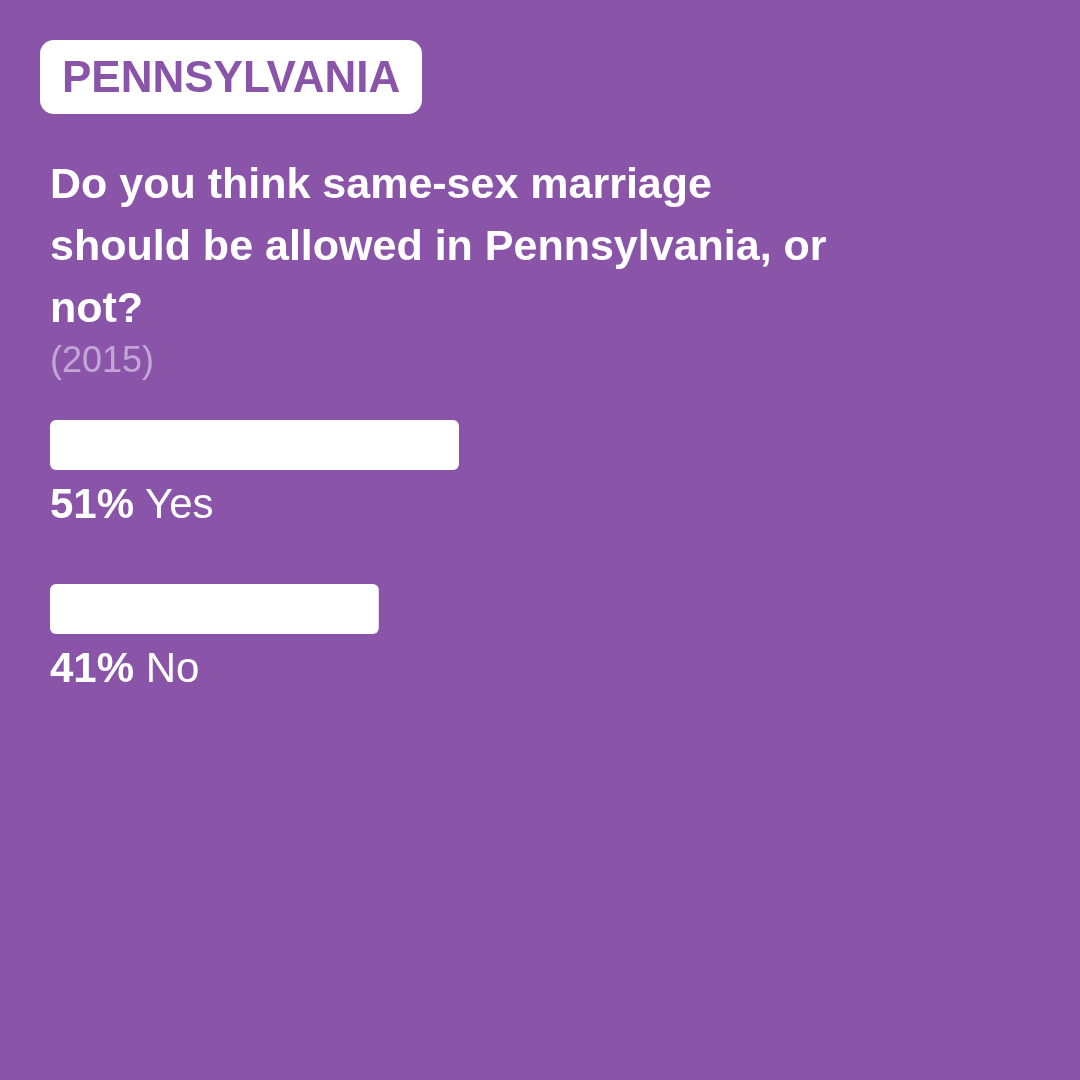 This screenshot has height=1080, width=1080. Describe the element at coordinates (174, 503) in the screenshot. I see `y-tick-label: Yes` at that location.